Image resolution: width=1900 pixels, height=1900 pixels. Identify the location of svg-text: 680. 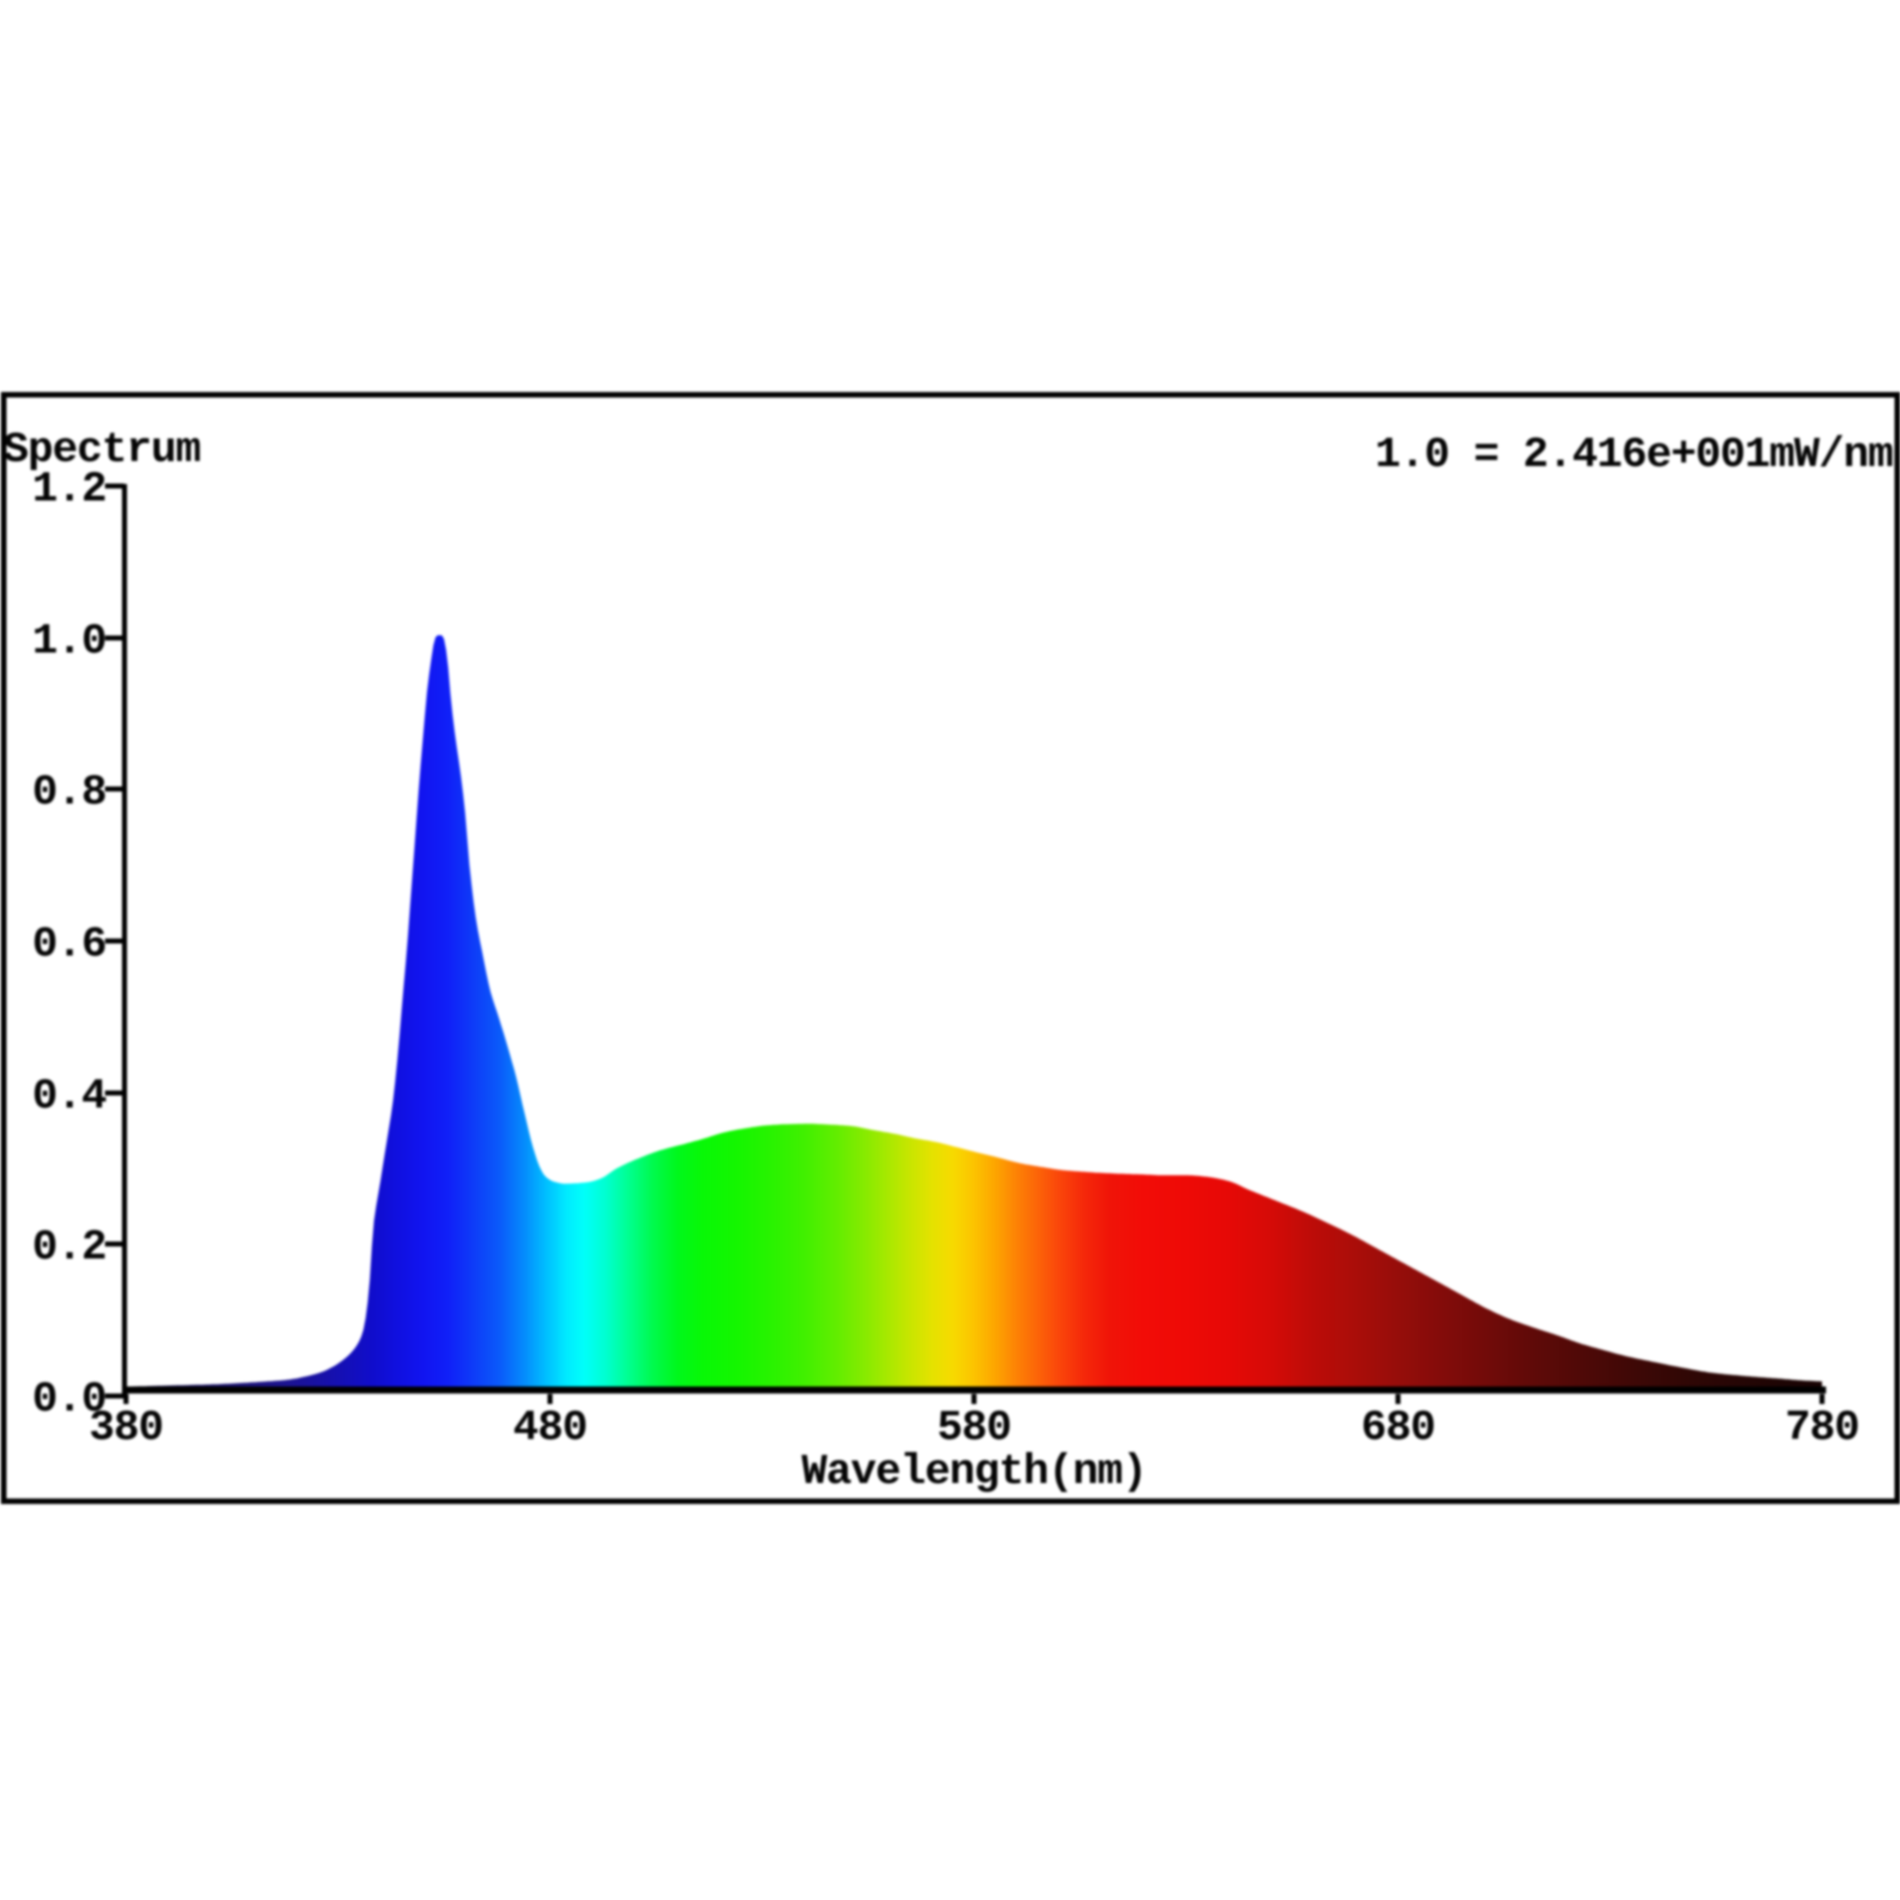
(1398, 1427).